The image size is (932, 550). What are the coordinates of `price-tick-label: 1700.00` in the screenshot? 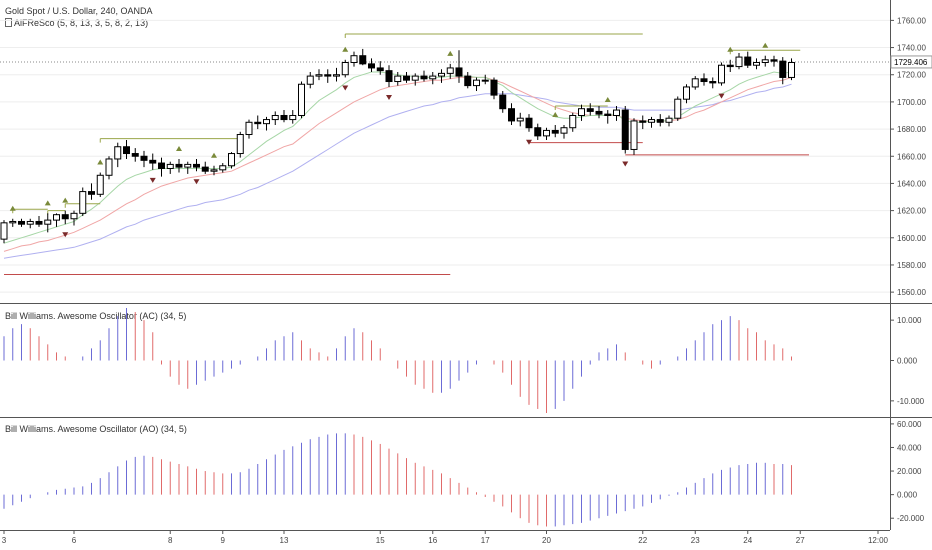 It's located at (911, 102).